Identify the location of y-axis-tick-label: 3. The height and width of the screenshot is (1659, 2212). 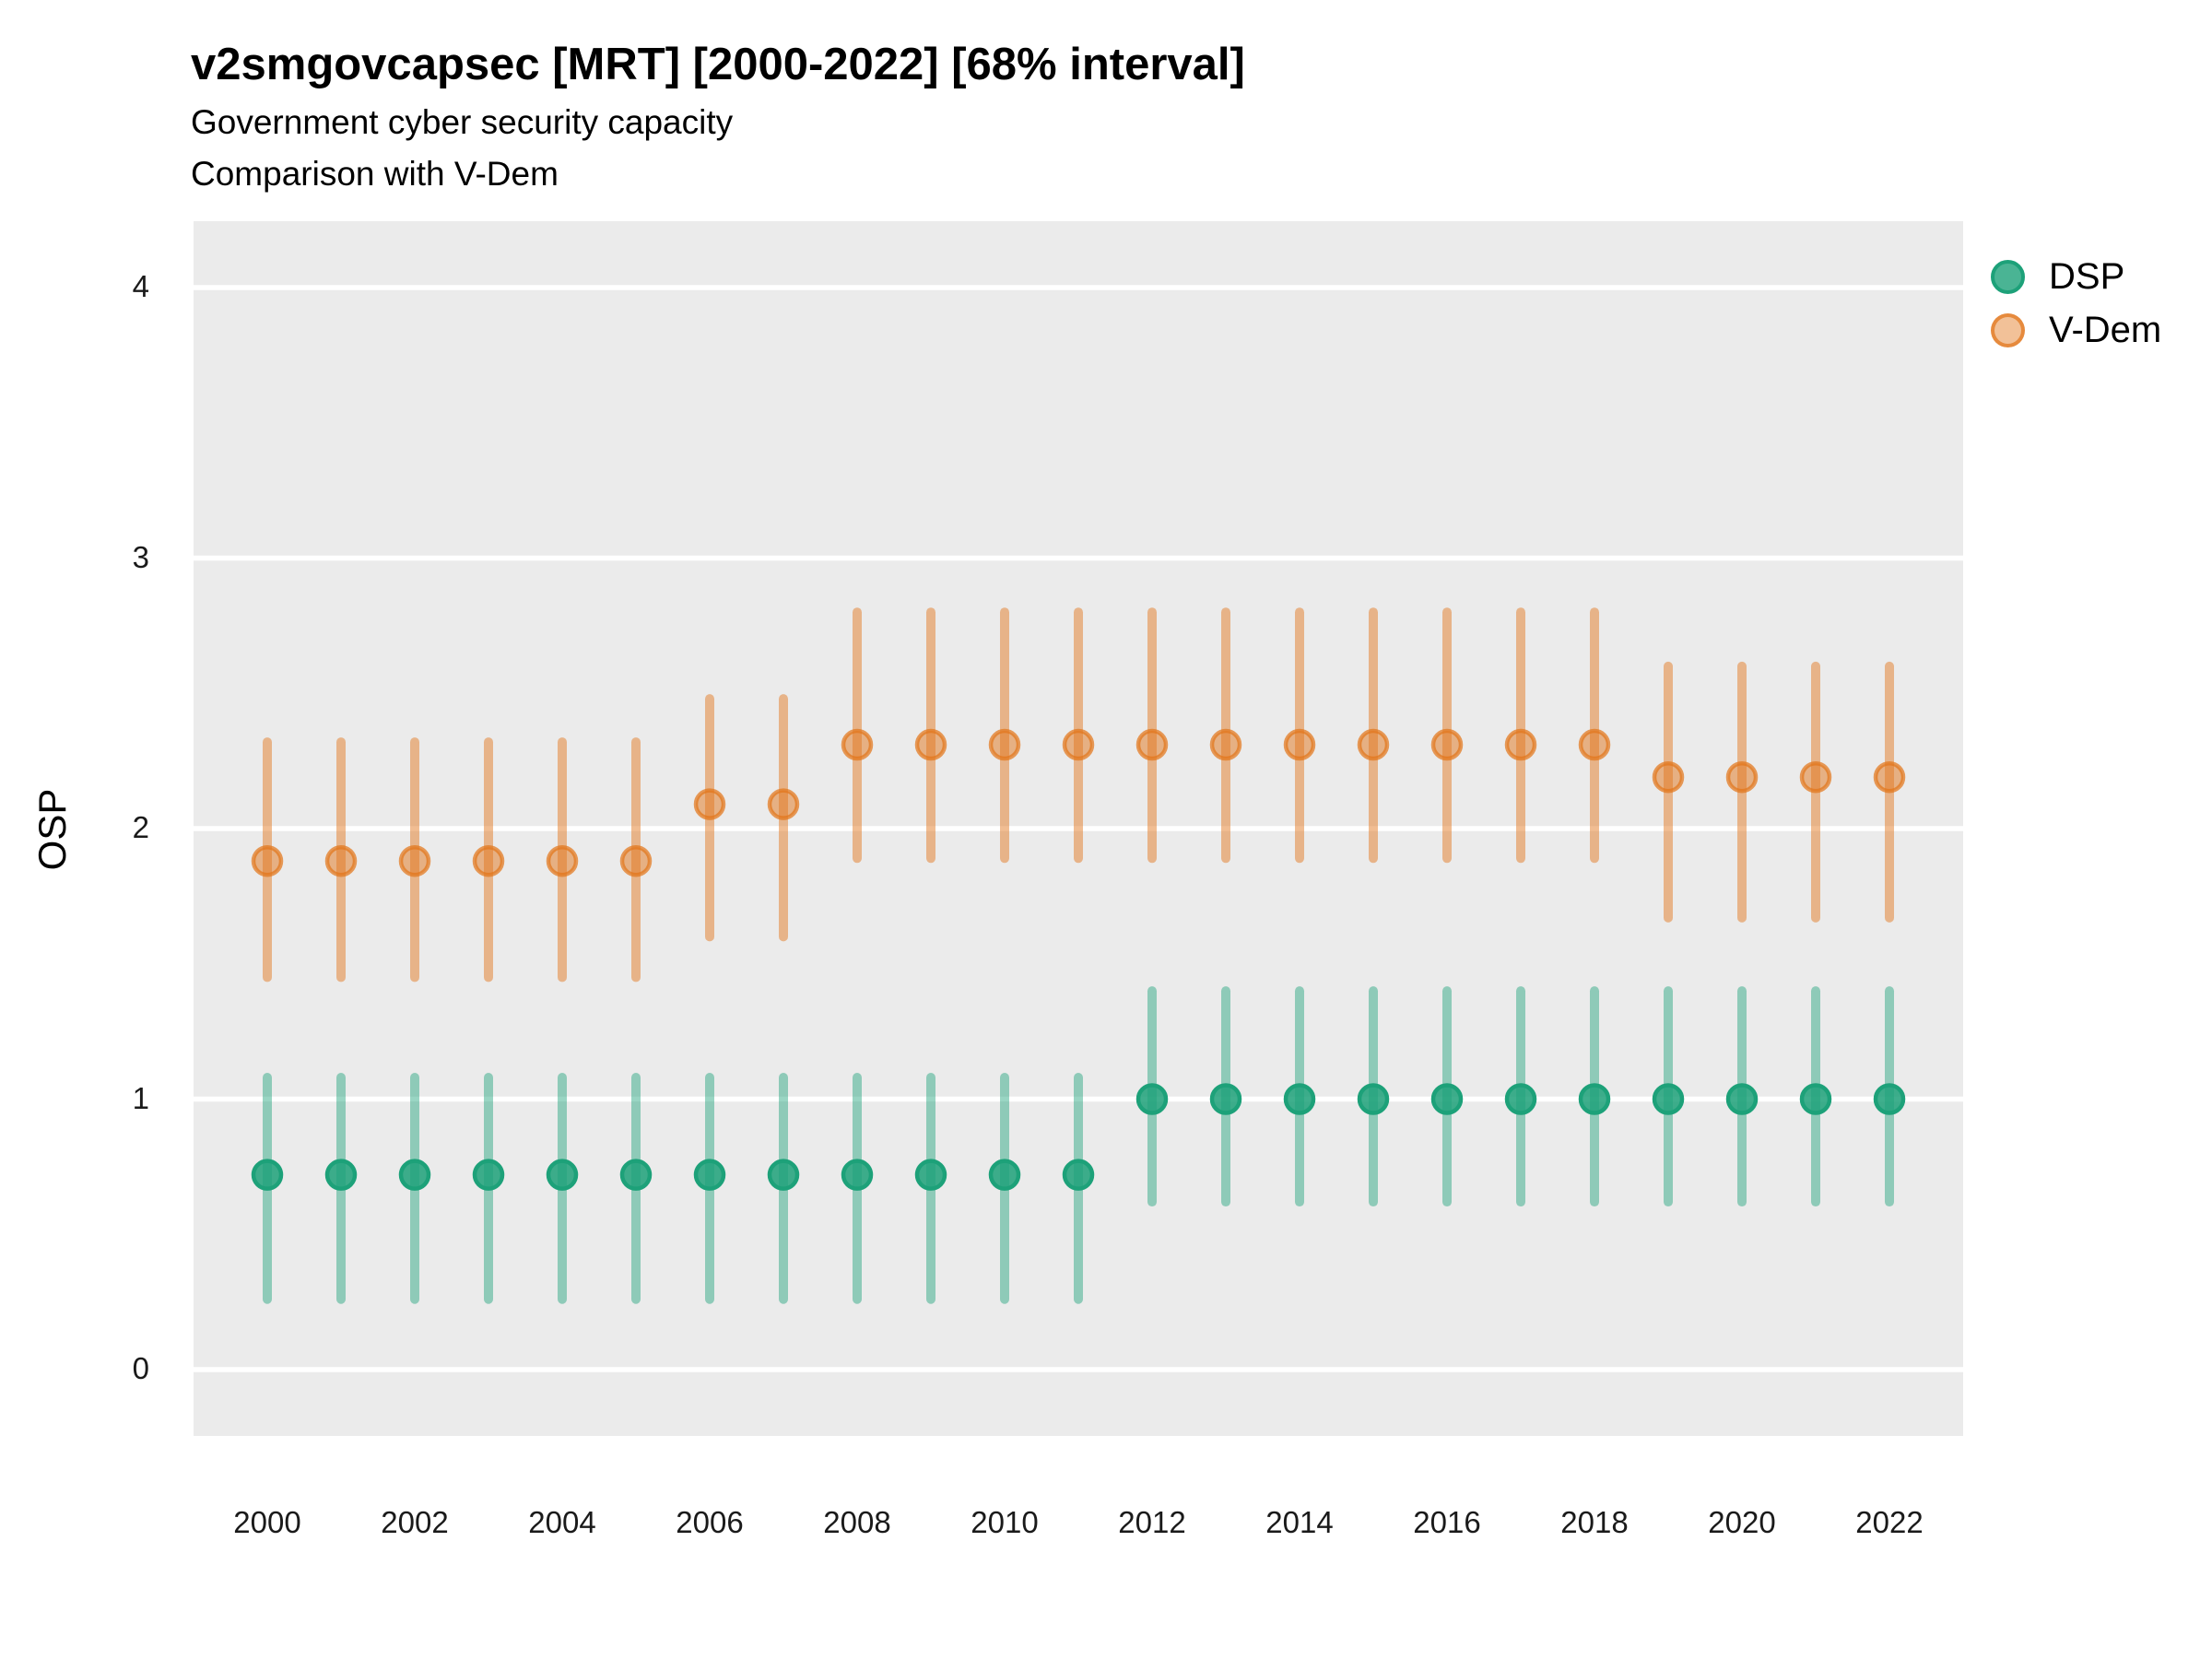
(140, 556).